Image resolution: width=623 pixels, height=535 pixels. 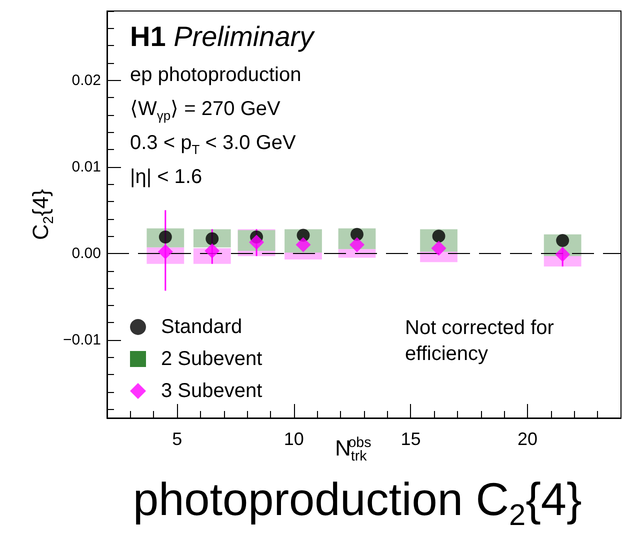 What do you see at coordinates (86, 80) in the screenshot?
I see `y-tick-label: 0.02` at bounding box center [86, 80].